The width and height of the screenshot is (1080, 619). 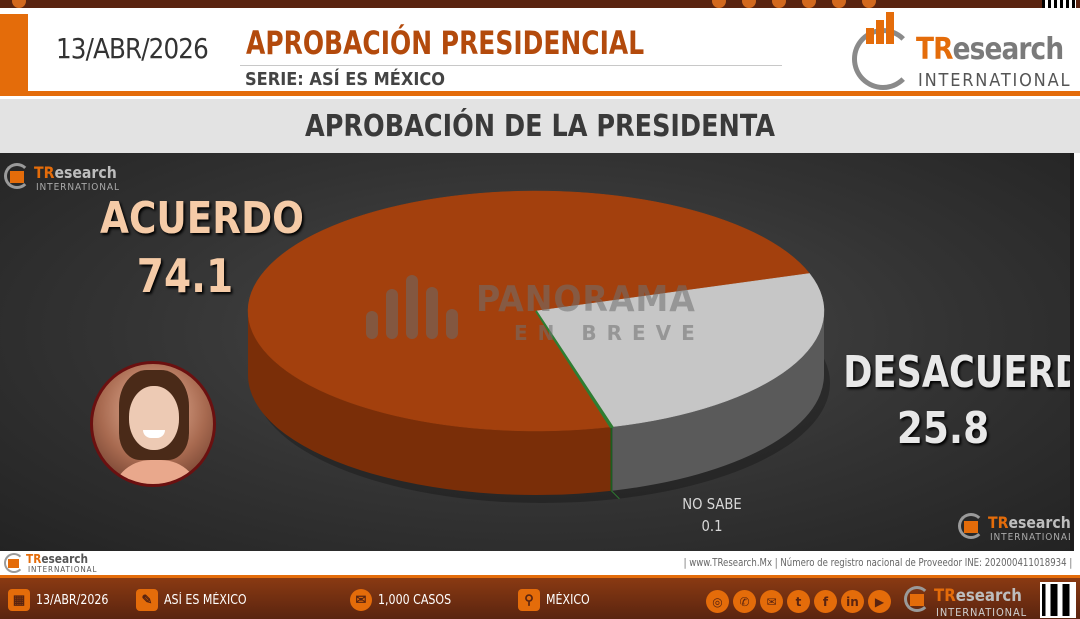 I want to click on report-icon: ✎, so click(x=147, y=600).